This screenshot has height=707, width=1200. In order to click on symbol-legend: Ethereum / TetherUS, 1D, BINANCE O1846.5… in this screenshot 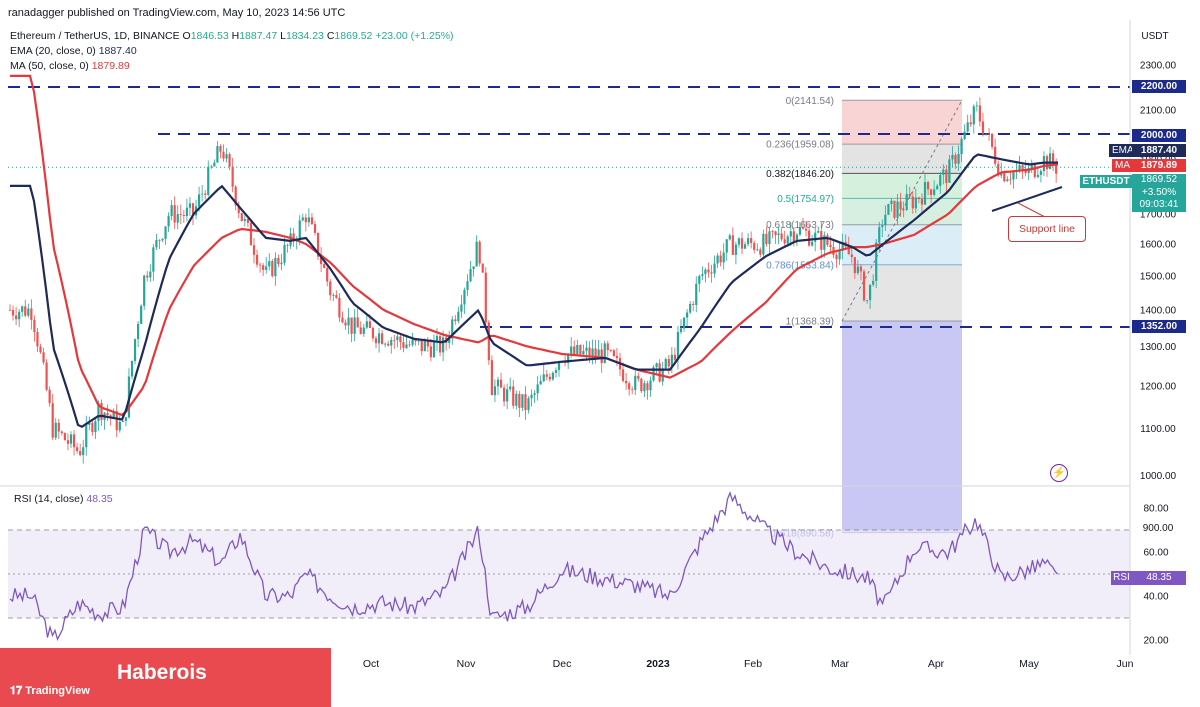, I will do `click(232, 36)`.